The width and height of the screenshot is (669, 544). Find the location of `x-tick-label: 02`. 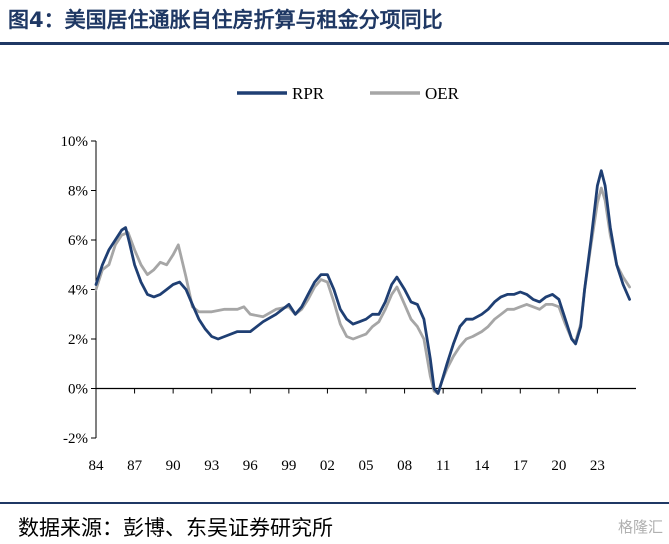

x-tick-label: 02 is located at coordinates (327, 466).